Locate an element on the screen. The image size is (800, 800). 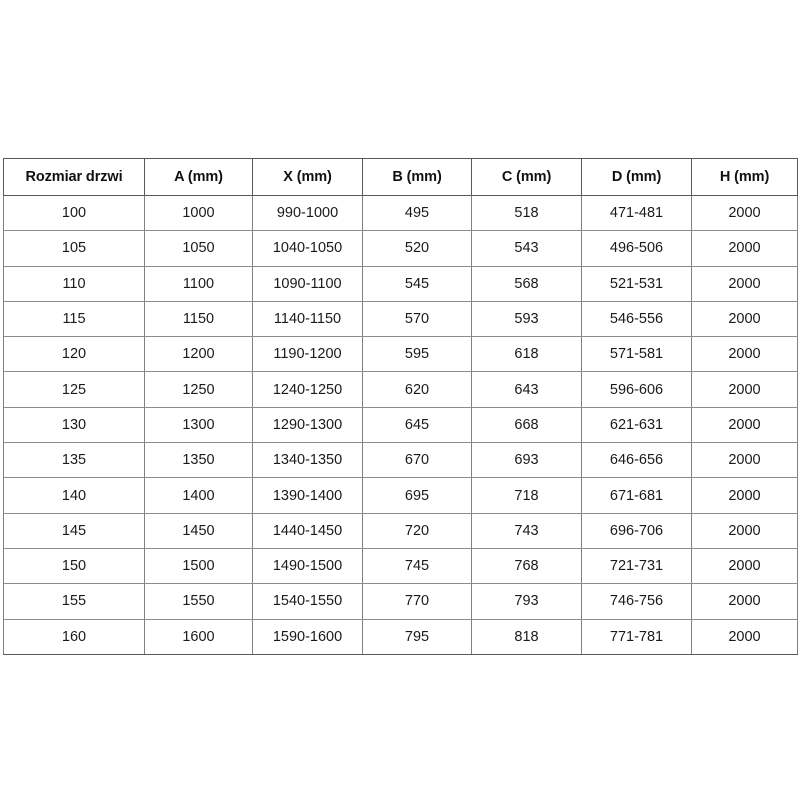
cell-b: 545 is located at coordinates (417, 283).